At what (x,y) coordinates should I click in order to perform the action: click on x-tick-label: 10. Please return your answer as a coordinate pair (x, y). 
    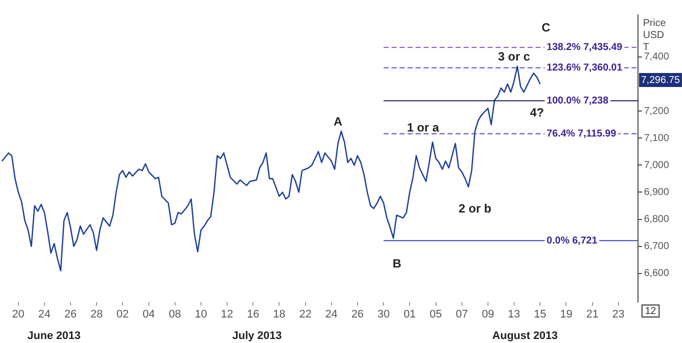
    Looking at the image, I should click on (201, 314).